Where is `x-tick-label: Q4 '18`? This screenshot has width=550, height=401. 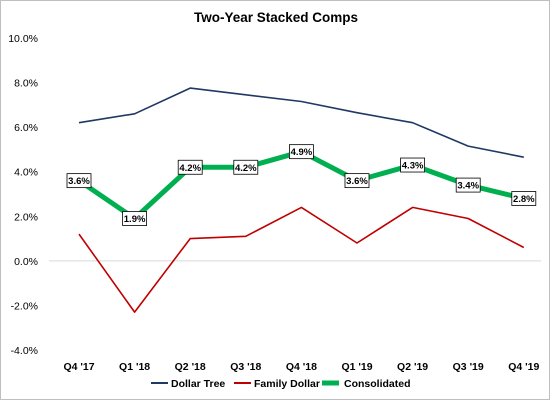
x-tick-label: Q4 '18 is located at coordinates (301, 367).